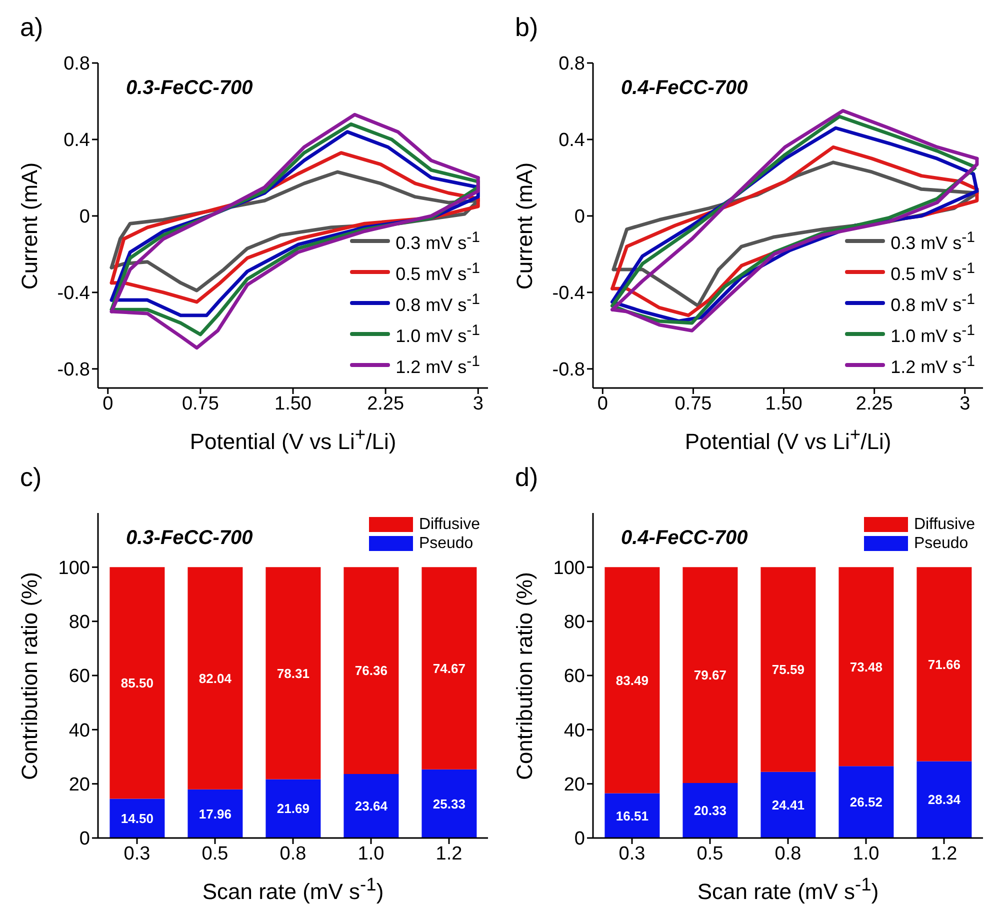 The height and width of the screenshot is (909, 993). Describe the element at coordinates (866, 802) in the screenshot. I see `data-label: 26.52` at that location.